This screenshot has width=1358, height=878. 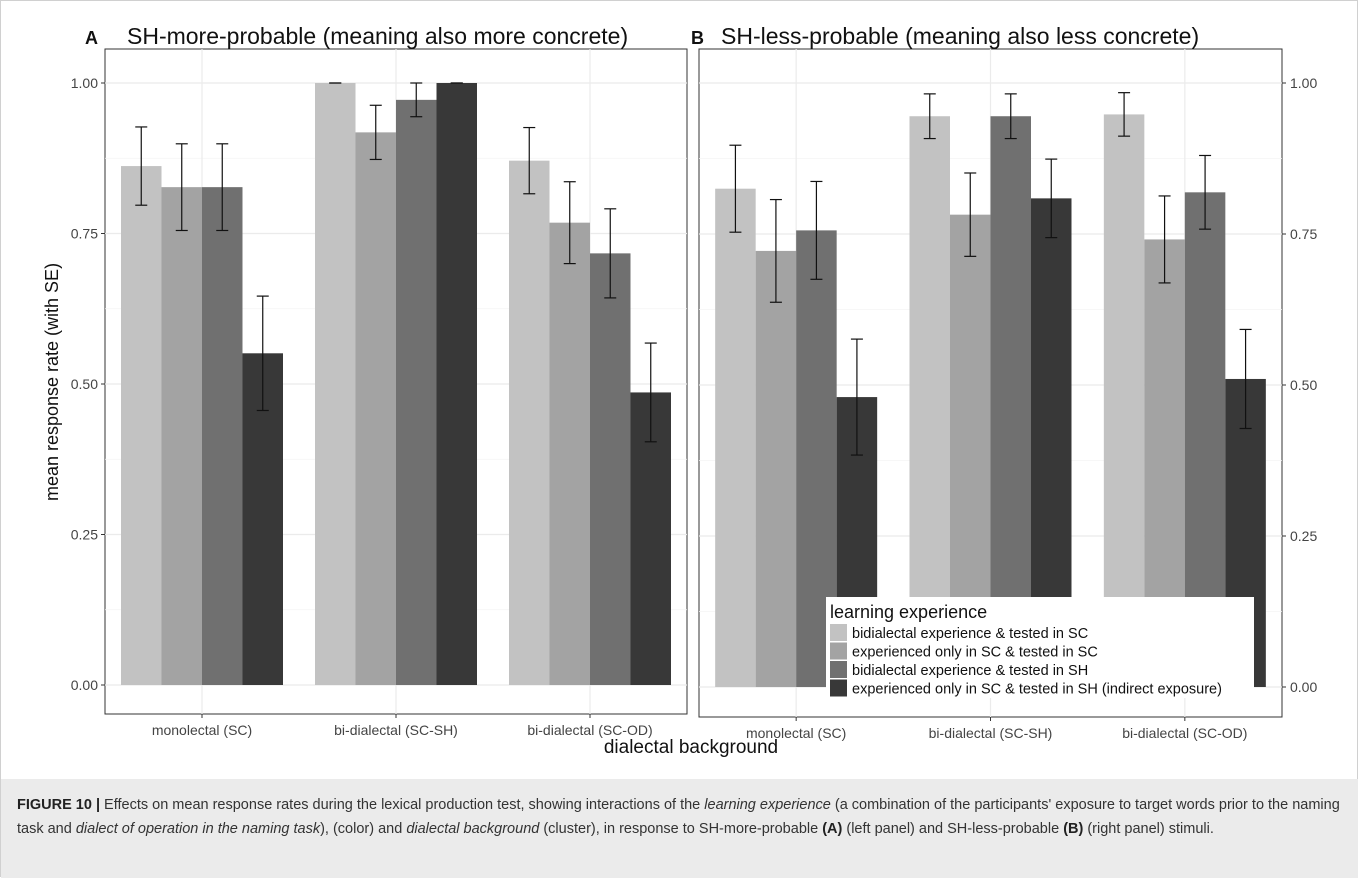 What do you see at coordinates (1303, 83) in the screenshot?
I see `panel-b-y-tick-label: 1.00` at bounding box center [1303, 83].